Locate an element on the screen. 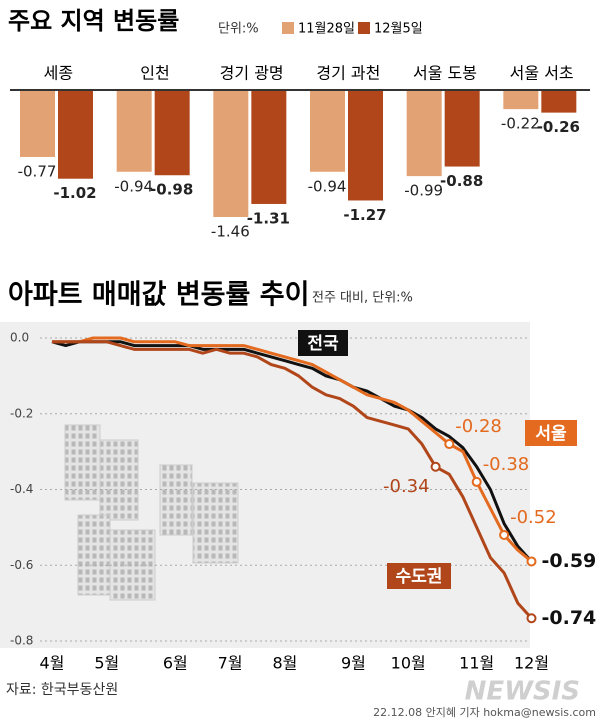 This screenshot has height=723, width=600. legend-label: 11월28일 is located at coordinates (326, 29).